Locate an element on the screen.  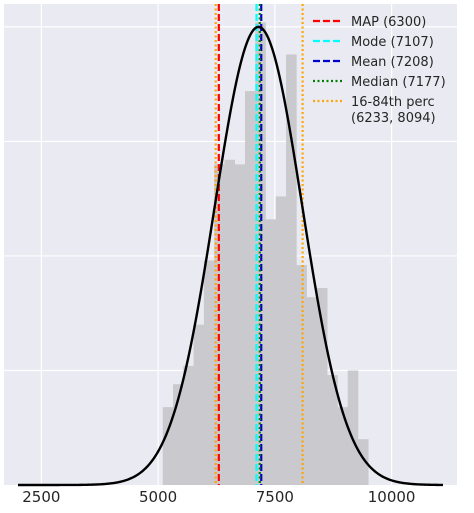
legend-label: Median (7177) is located at coordinates (398, 82).